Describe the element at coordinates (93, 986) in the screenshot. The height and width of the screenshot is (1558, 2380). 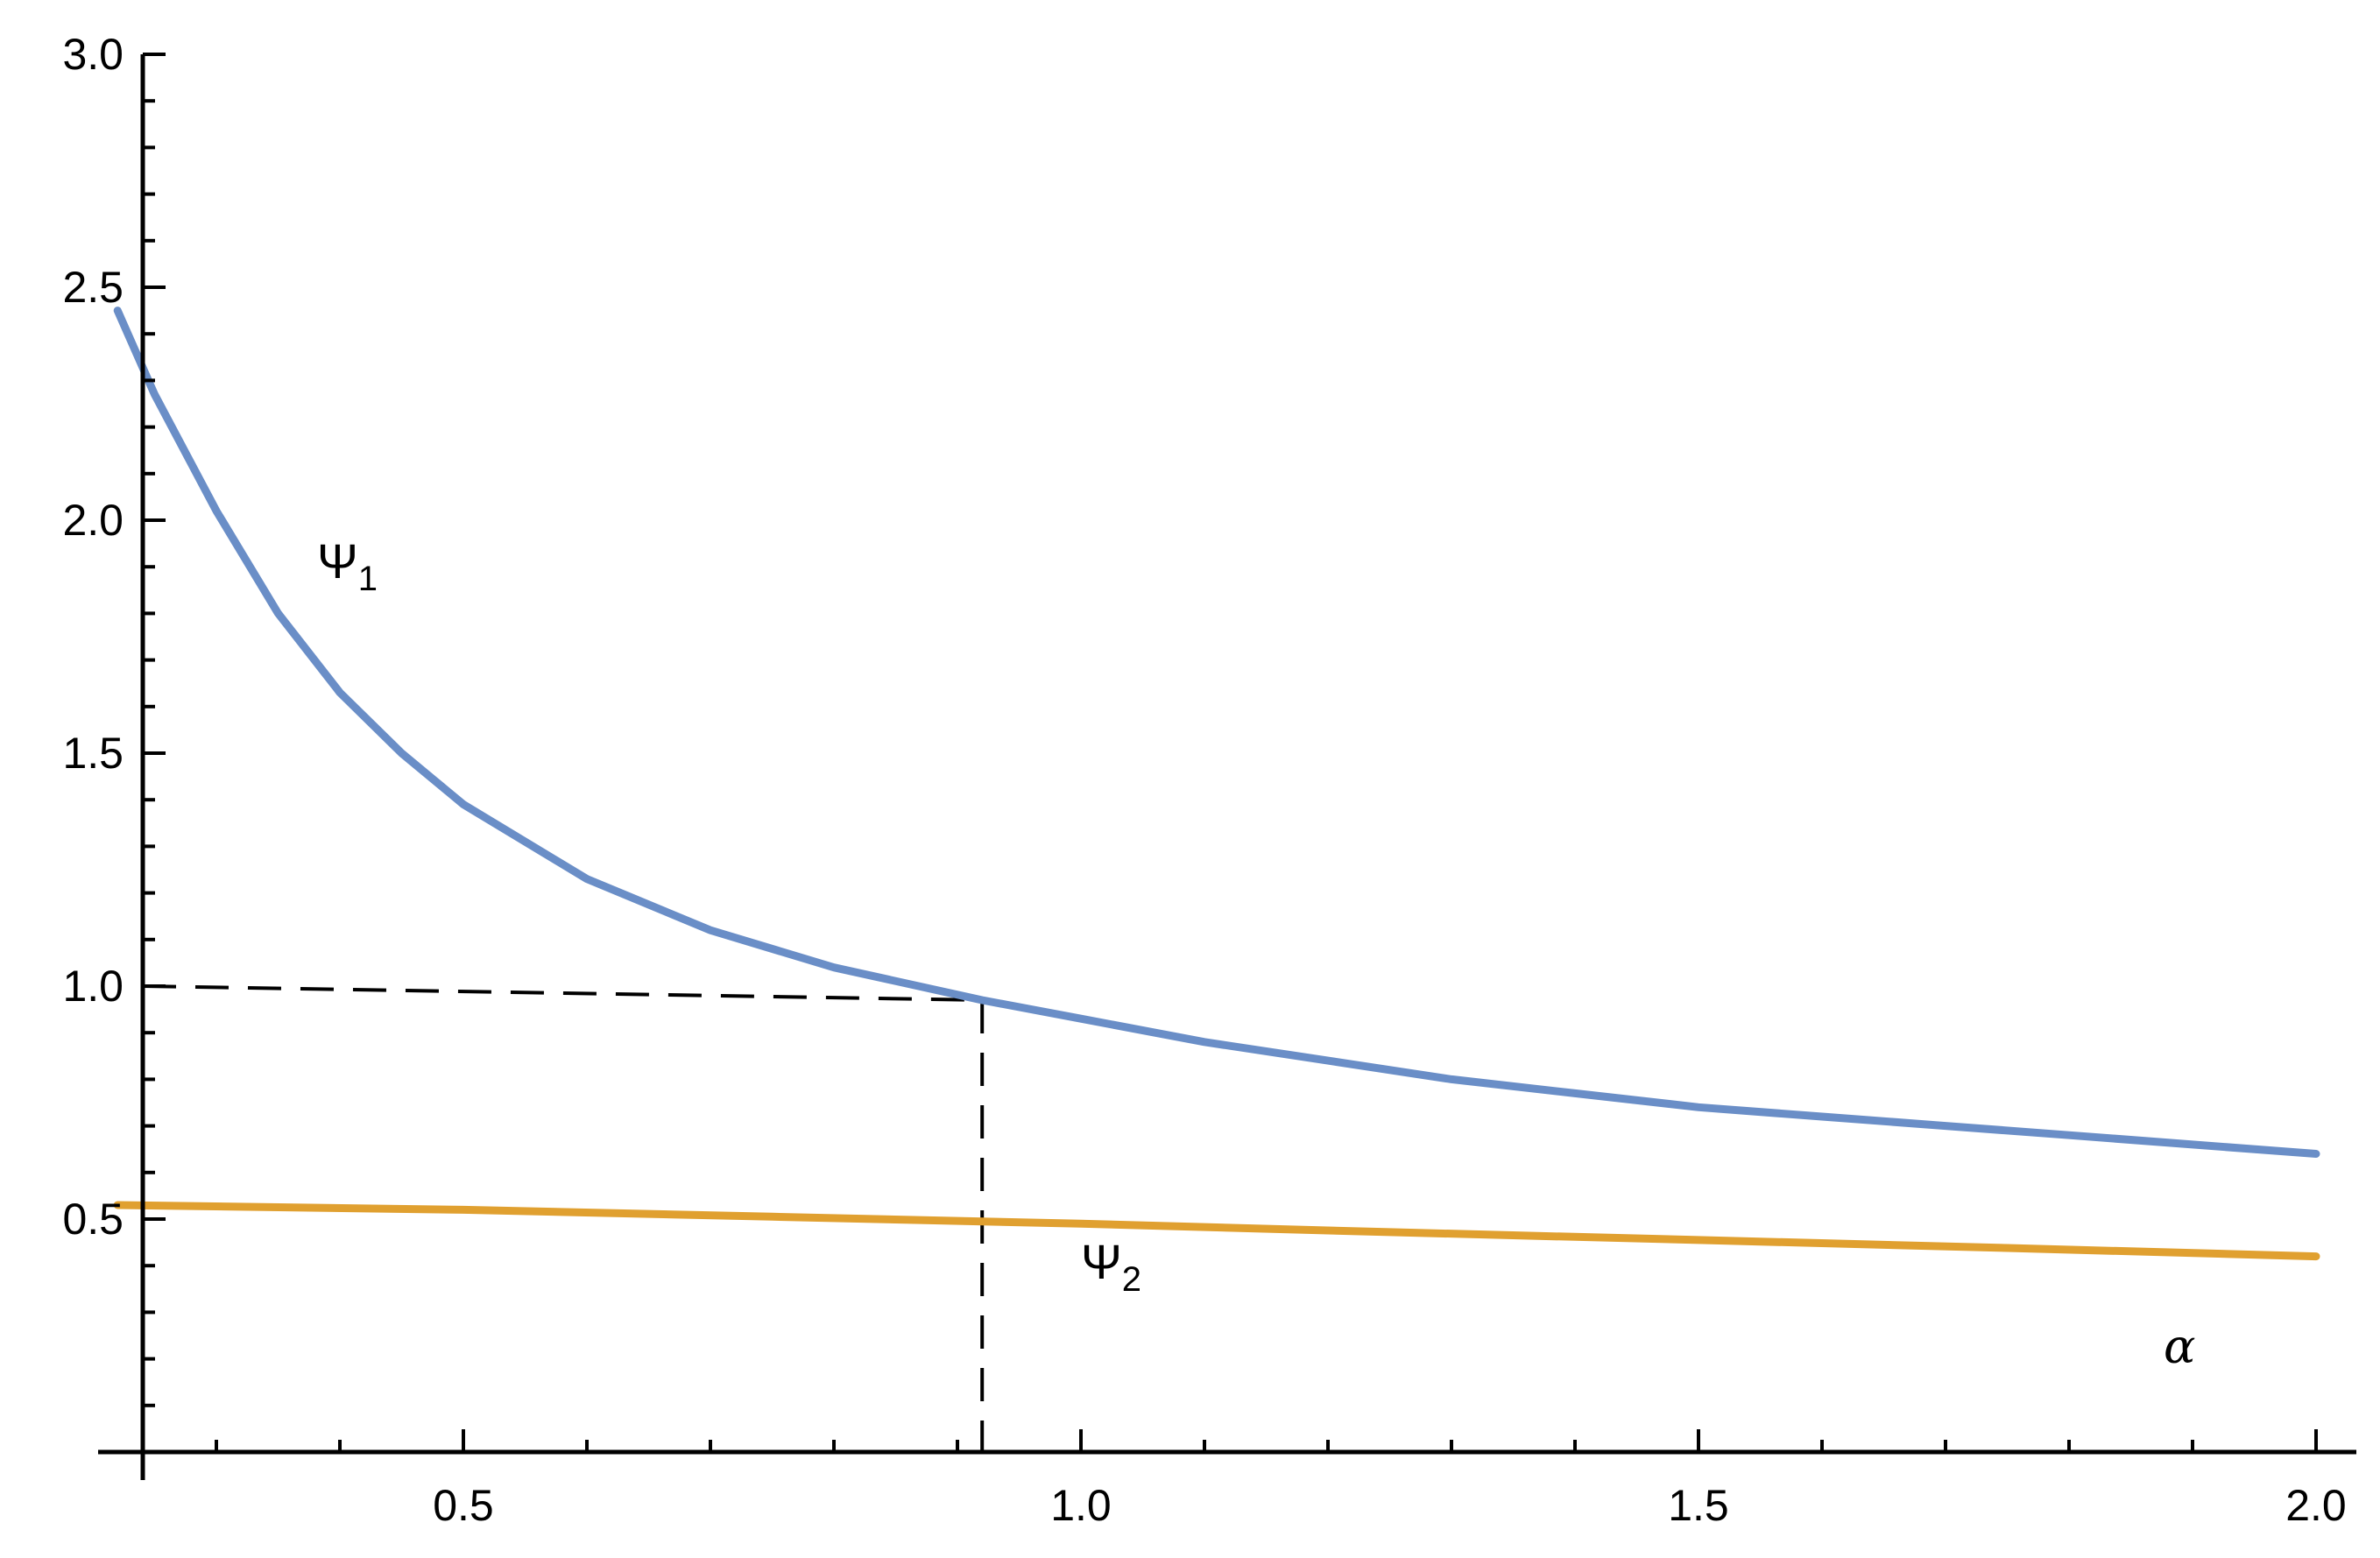
I see `y-tick-label: 1.0` at that location.